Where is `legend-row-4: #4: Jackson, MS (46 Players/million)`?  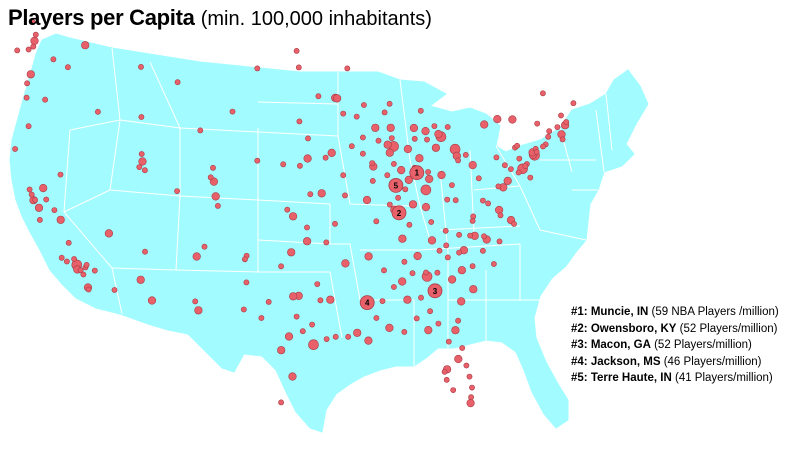
legend-row-4: #4: Jackson, MS (46 Players/million) is located at coordinates (675, 362).